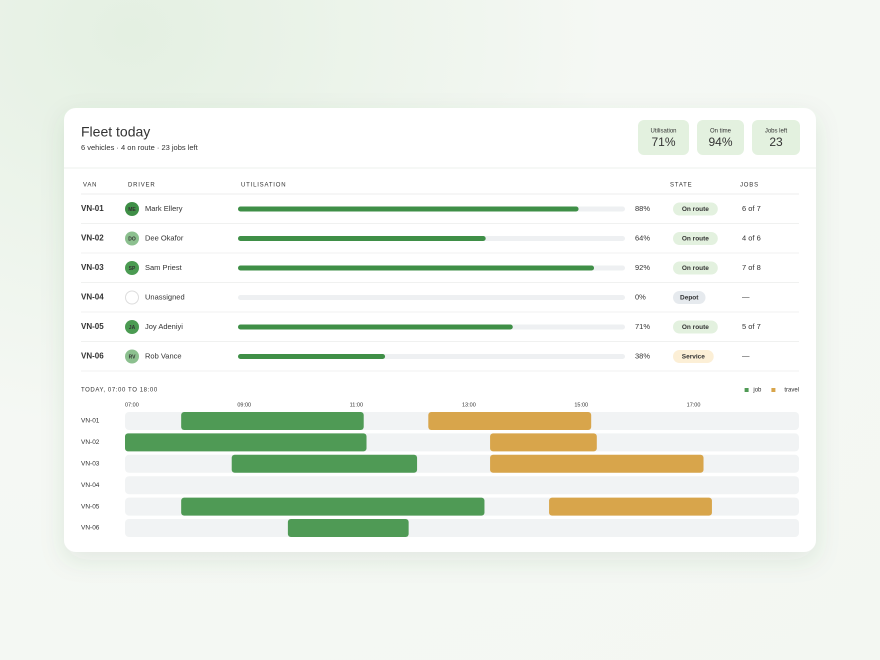  What do you see at coordinates (140, 147) in the screenshot?
I see `subtitle: 6 vehicles · 4 on route · 23 jobs left` at bounding box center [140, 147].